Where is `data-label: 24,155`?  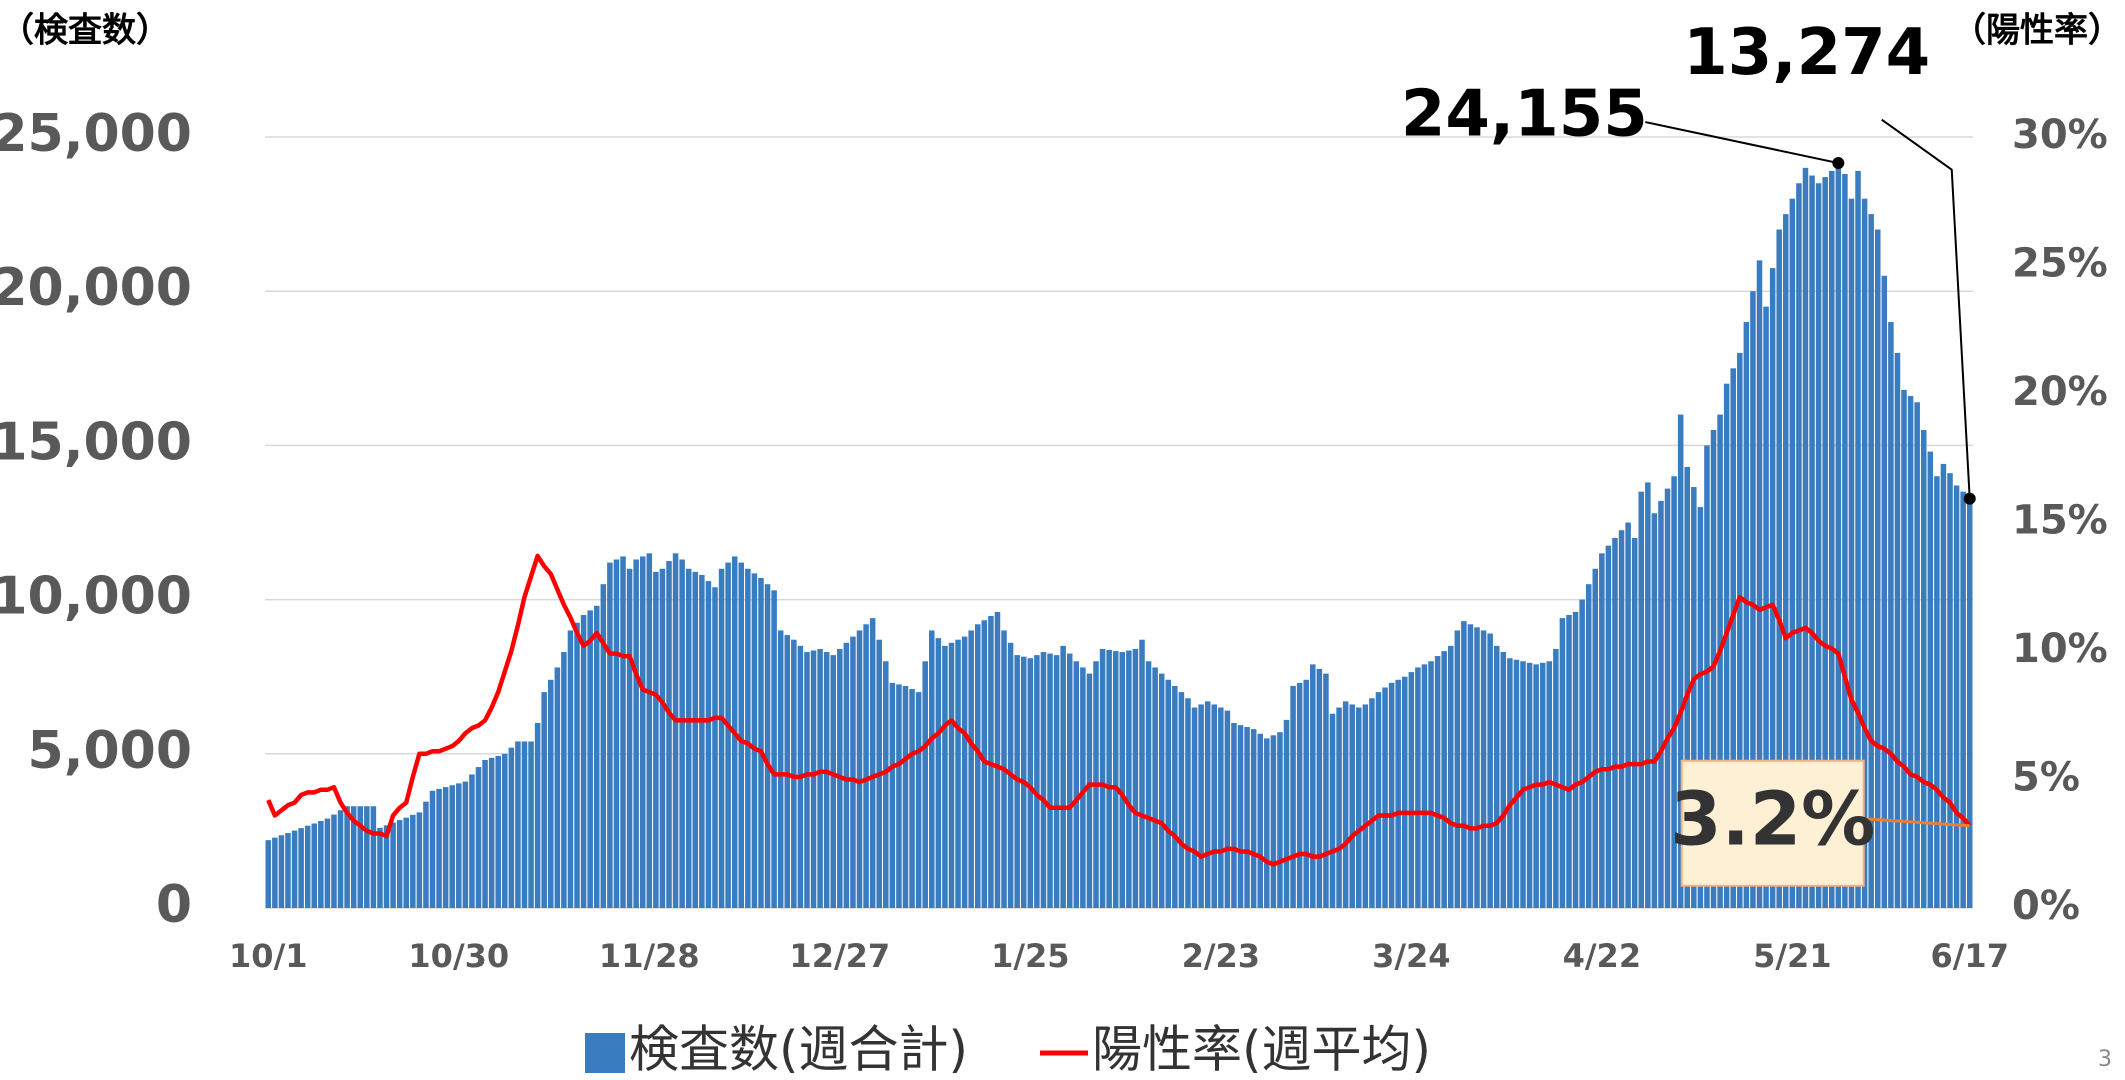
data-label: 24,155 is located at coordinates (1524, 115).